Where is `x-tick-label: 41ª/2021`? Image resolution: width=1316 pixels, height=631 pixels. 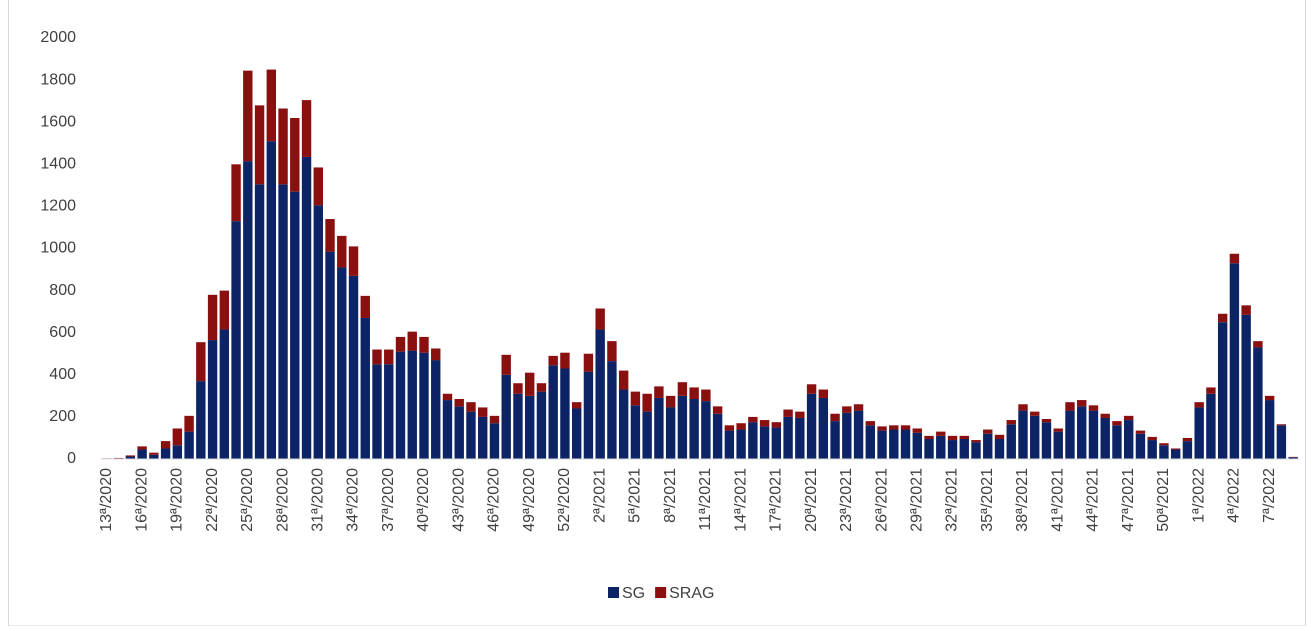
x-tick-label: 41ª/2021 is located at coordinates (1057, 500).